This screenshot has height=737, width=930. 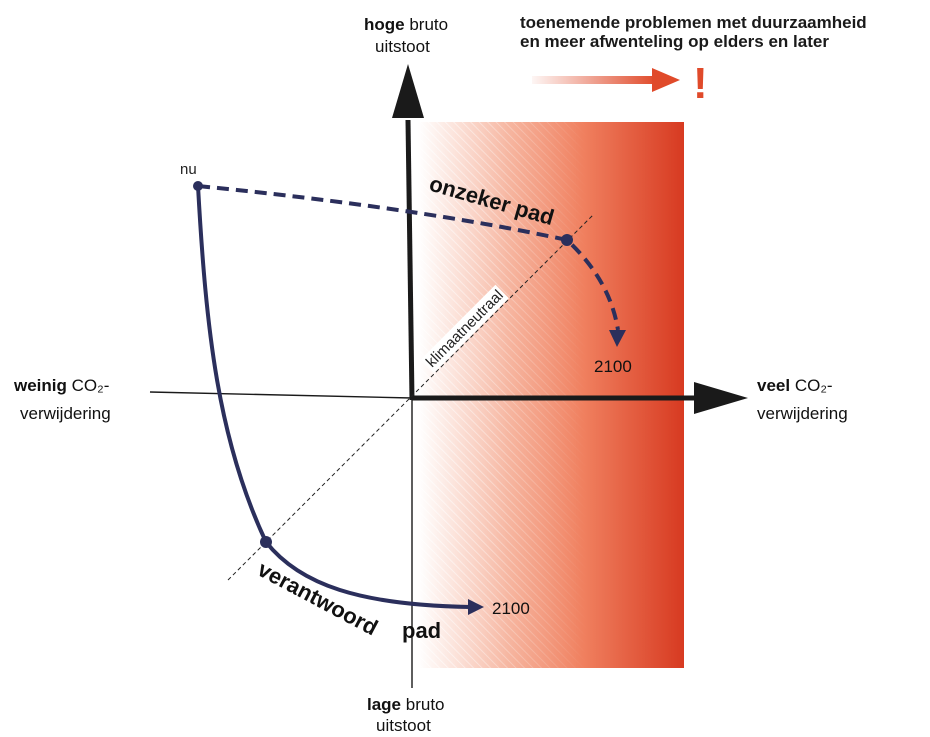 I want to click on left-axis-label-bold: weinig, so click(x=40, y=385).